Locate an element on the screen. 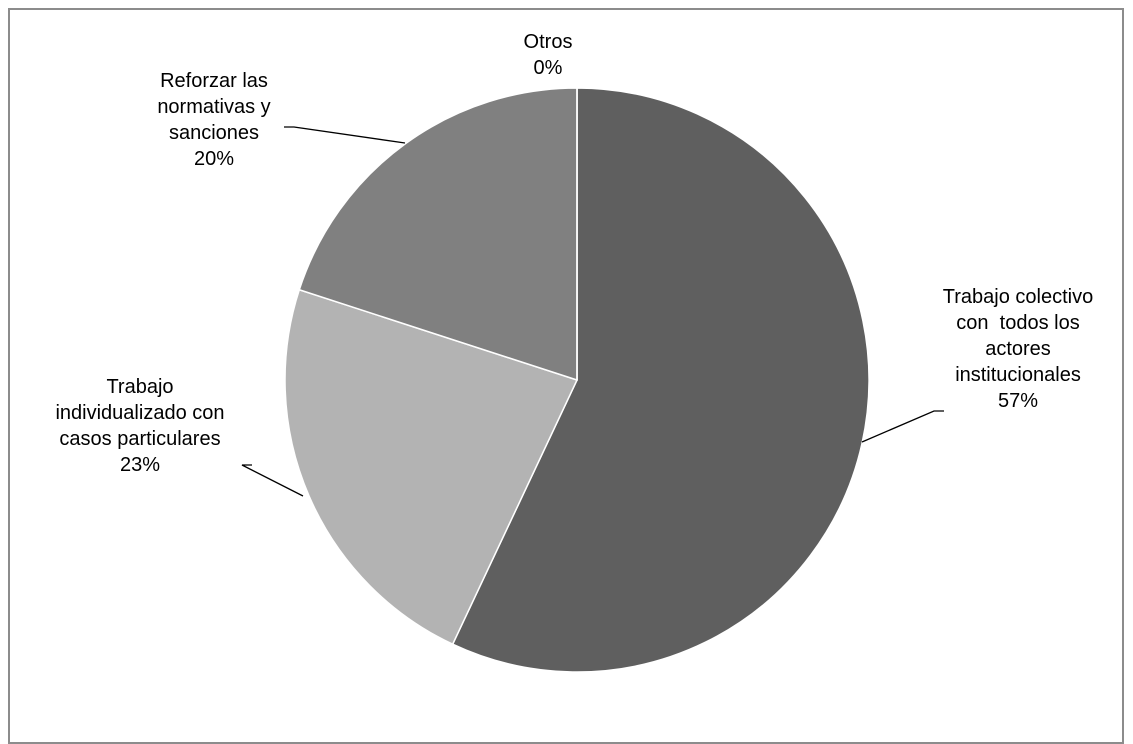  slice-label-line: normativas y is located at coordinates (213, 107).